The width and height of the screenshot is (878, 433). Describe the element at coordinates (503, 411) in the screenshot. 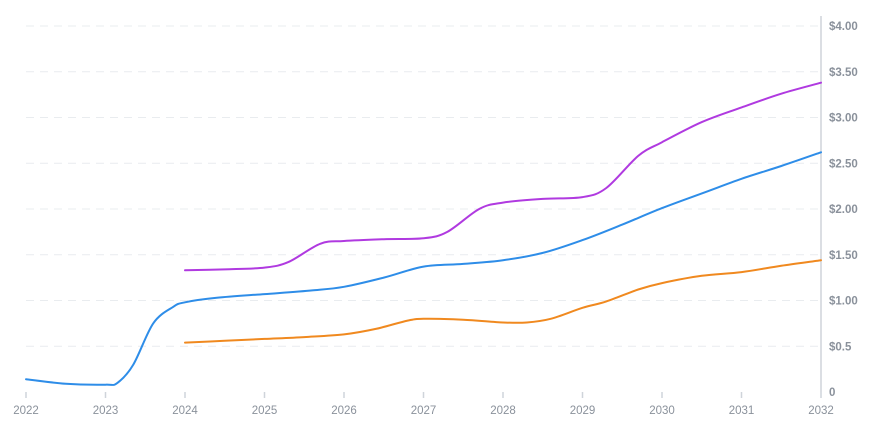

I see `x-tick-label: 2028` at that location.